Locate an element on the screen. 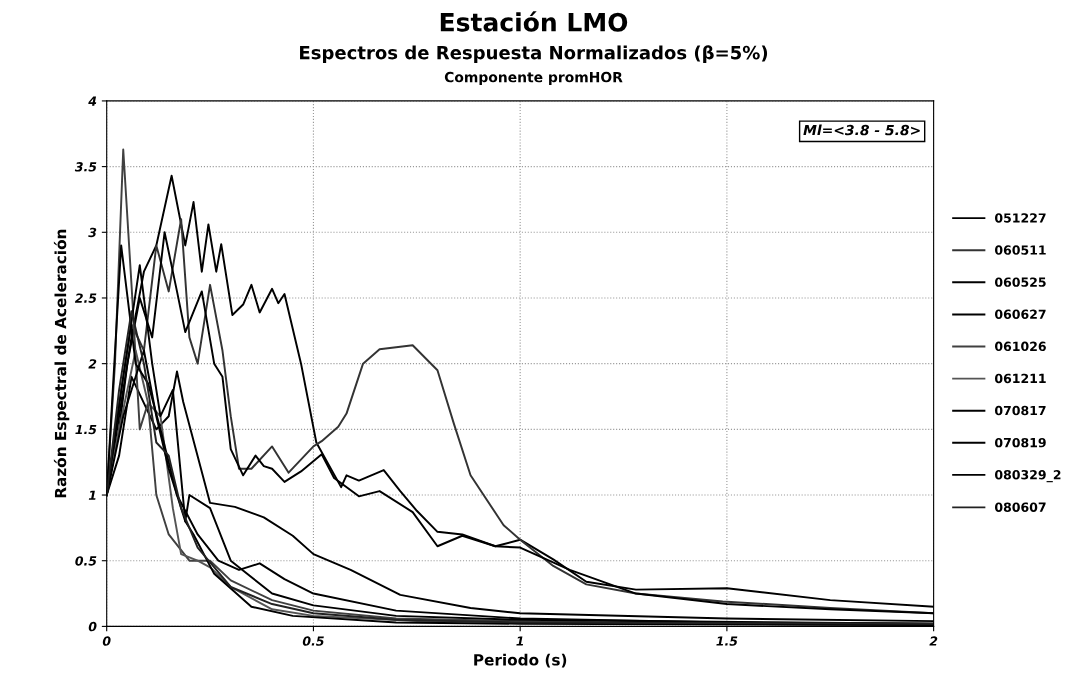 This screenshot has width=1067, height=696. x-tick-label: 0.5 is located at coordinates (313, 641).